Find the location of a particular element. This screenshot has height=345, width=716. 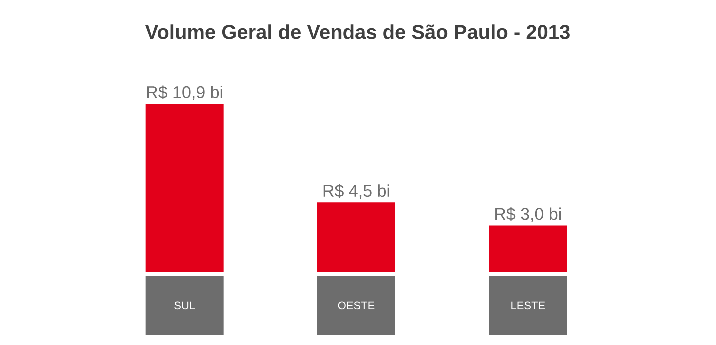

data-label: R$ 4,5 bi is located at coordinates (357, 192).